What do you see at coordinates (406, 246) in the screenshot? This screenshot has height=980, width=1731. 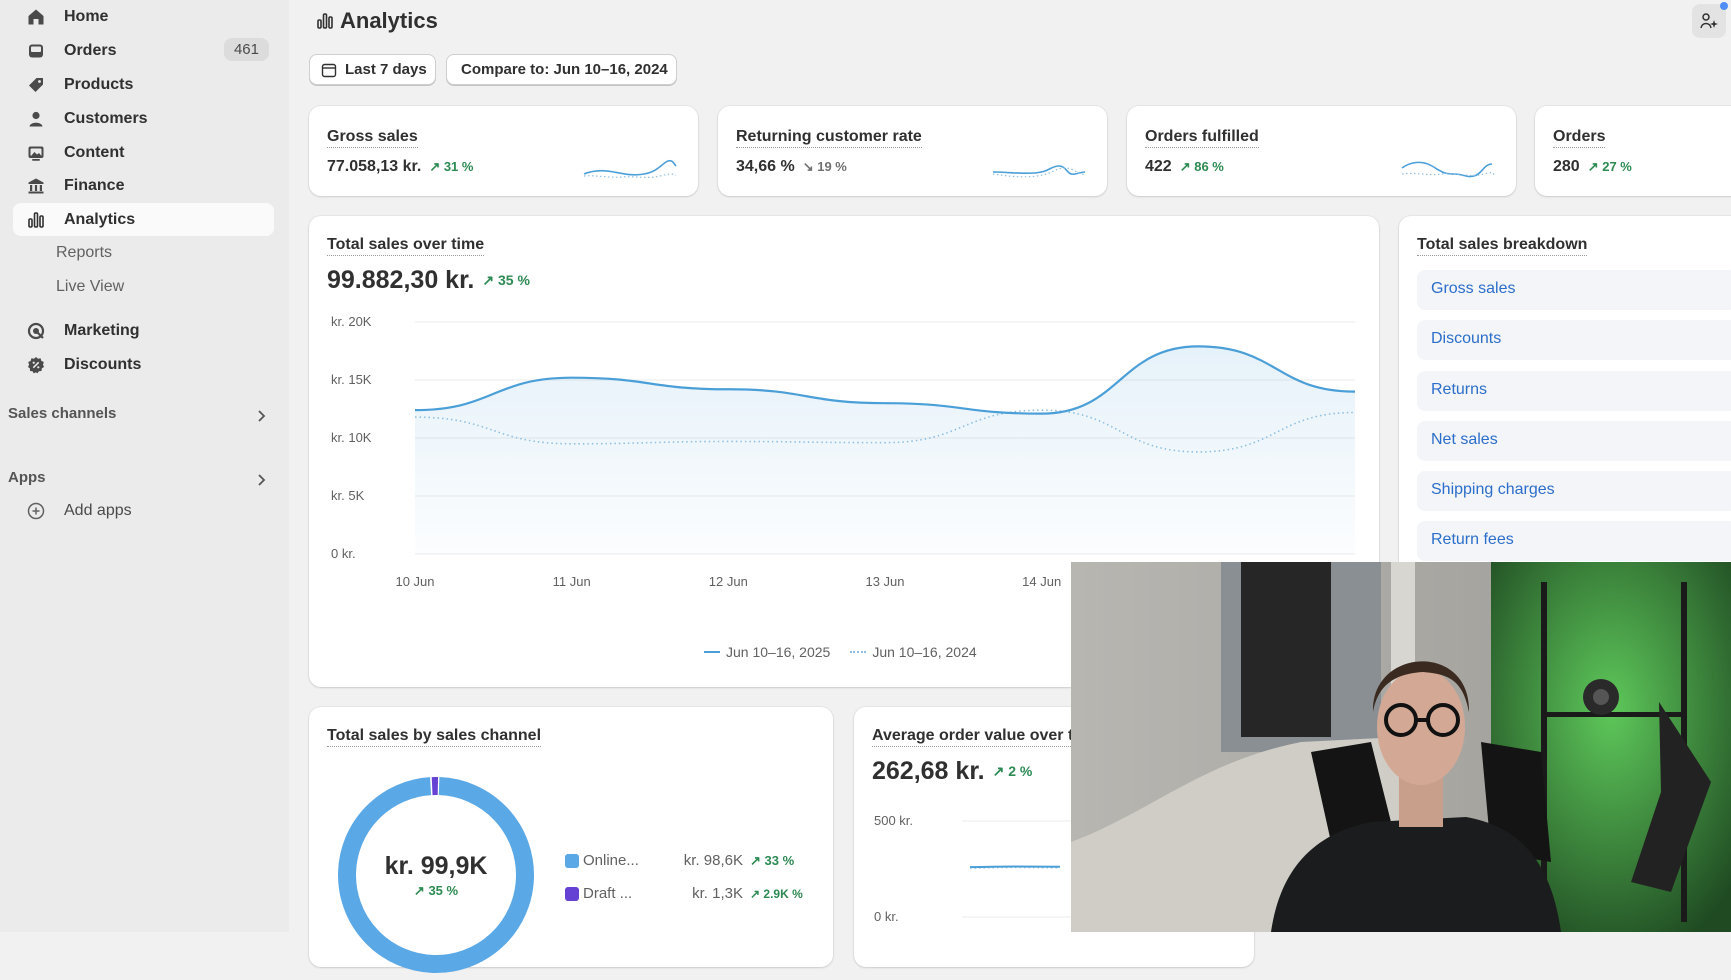 I see `card-title: Total sales over time` at bounding box center [406, 246].